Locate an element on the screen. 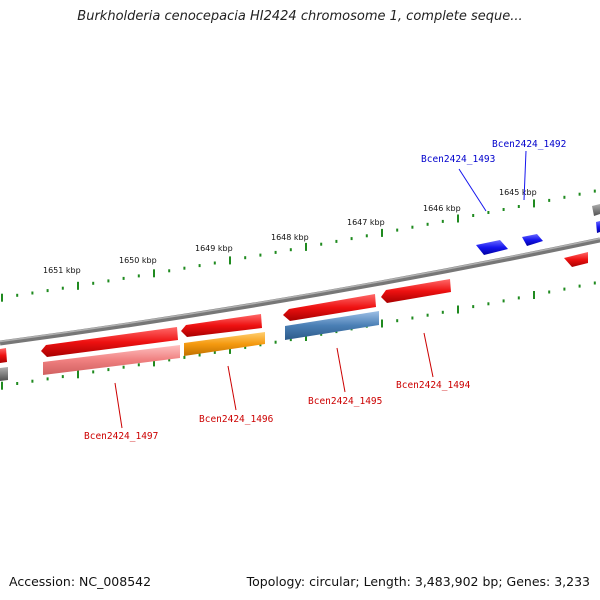 This screenshot has width=600, height=600. gene-feature-forward-edge-red is located at coordinates (576, 259).